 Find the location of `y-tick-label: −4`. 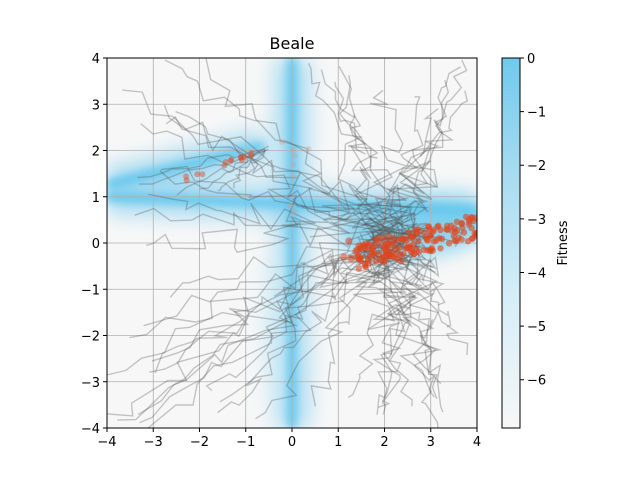

y-tick-label: −4 is located at coordinates (90, 429).